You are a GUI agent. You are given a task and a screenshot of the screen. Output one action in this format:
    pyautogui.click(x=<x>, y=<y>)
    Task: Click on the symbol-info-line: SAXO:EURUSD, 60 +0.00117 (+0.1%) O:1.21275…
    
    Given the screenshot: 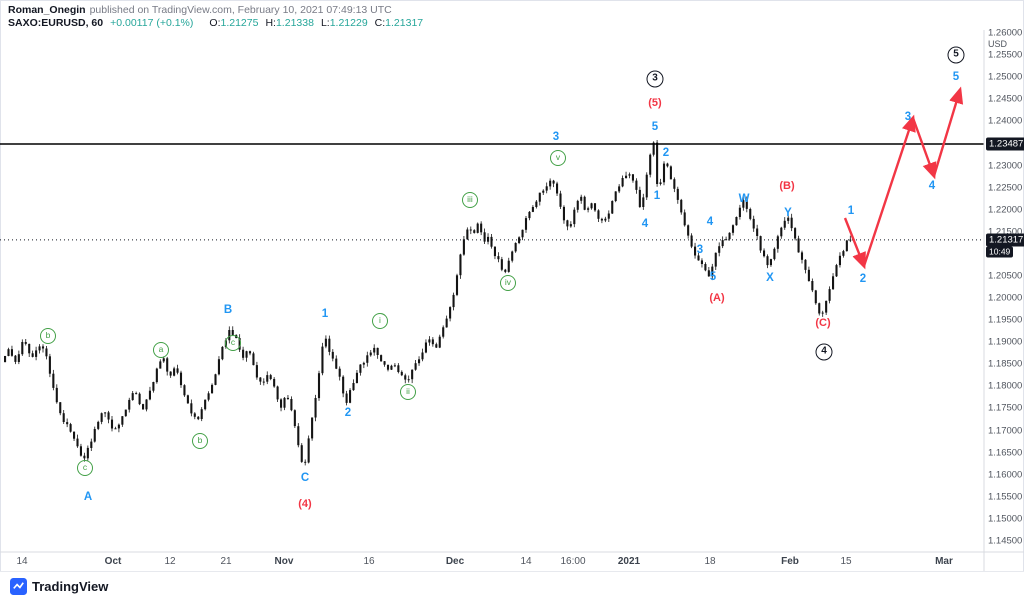 What is the action you would take?
    pyautogui.click(x=215, y=23)
    